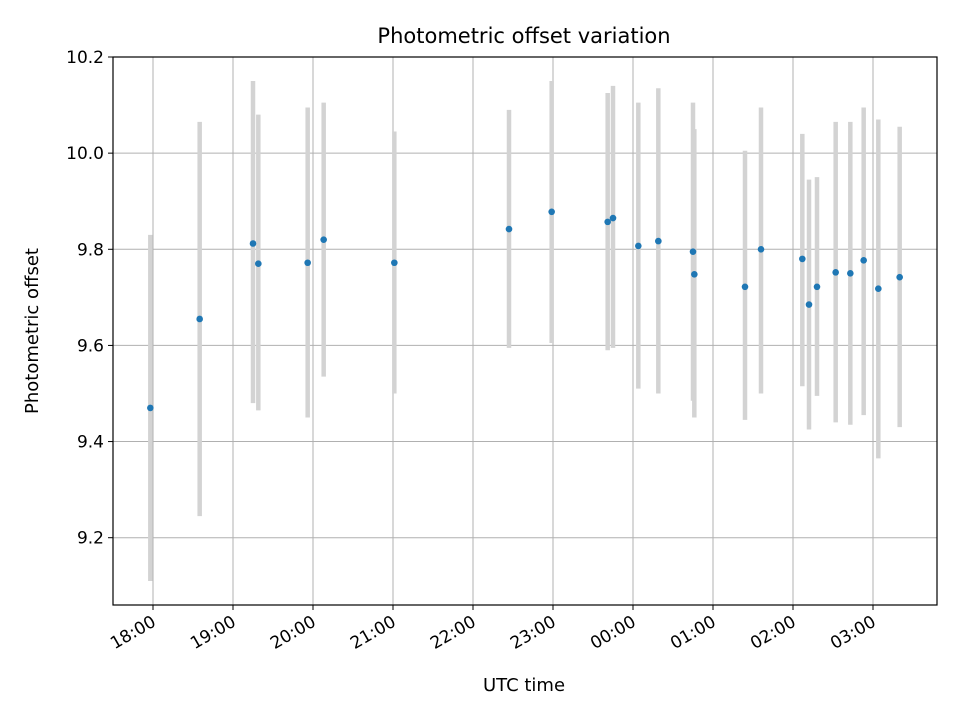 The image size is (960, 720). I want to click on y-tick-label: 9.6, so click(90, 346).